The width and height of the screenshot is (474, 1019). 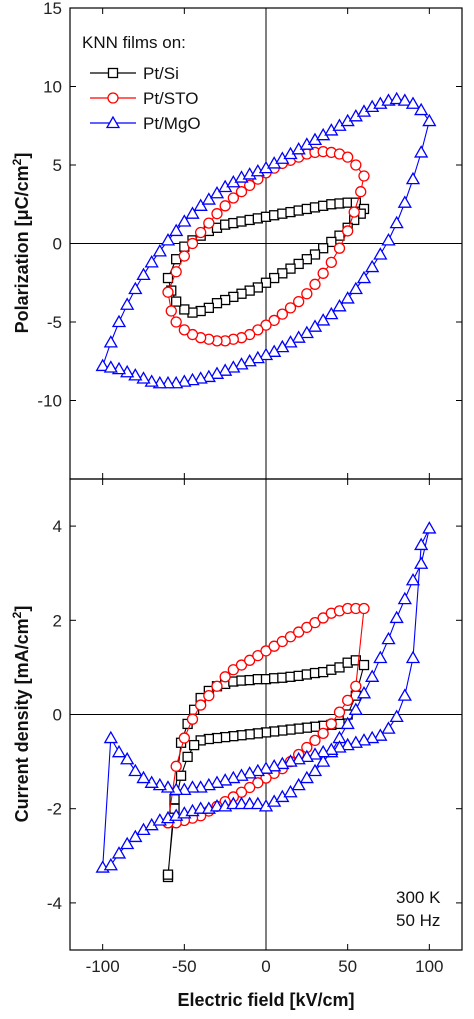 What do you see at coordinates (265, 1000) in the screenshot?
I see `x-axis-title: Electric field [kV/cm]` at bounding box center [265, 1000].